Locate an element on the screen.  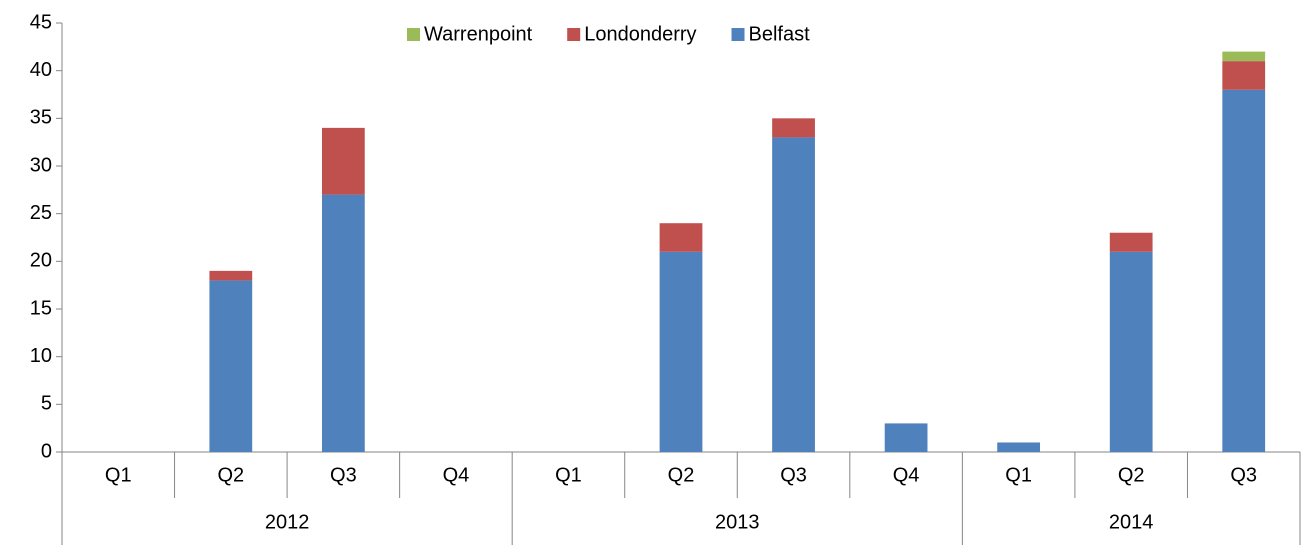
y-tick-label: 40 is located at coordinates (41, 70).